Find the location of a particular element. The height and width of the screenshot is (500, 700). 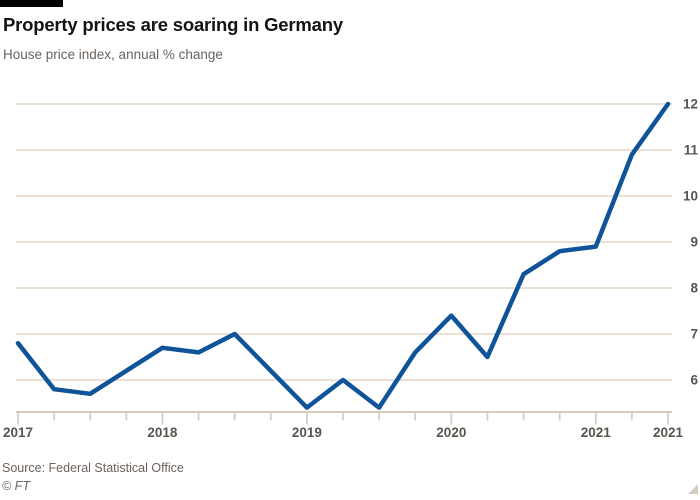

x-axis-tick-label: 2019 is located at coordinates (307, 432).